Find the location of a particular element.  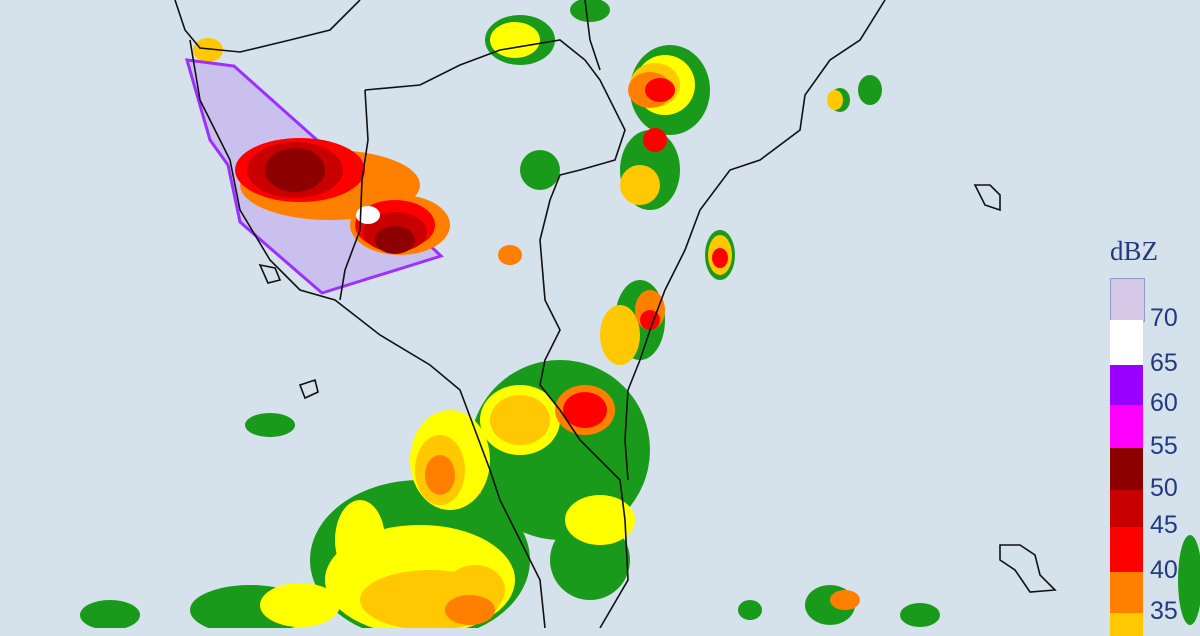

legend-tick: 70 is located at coordinates (1164, 318).